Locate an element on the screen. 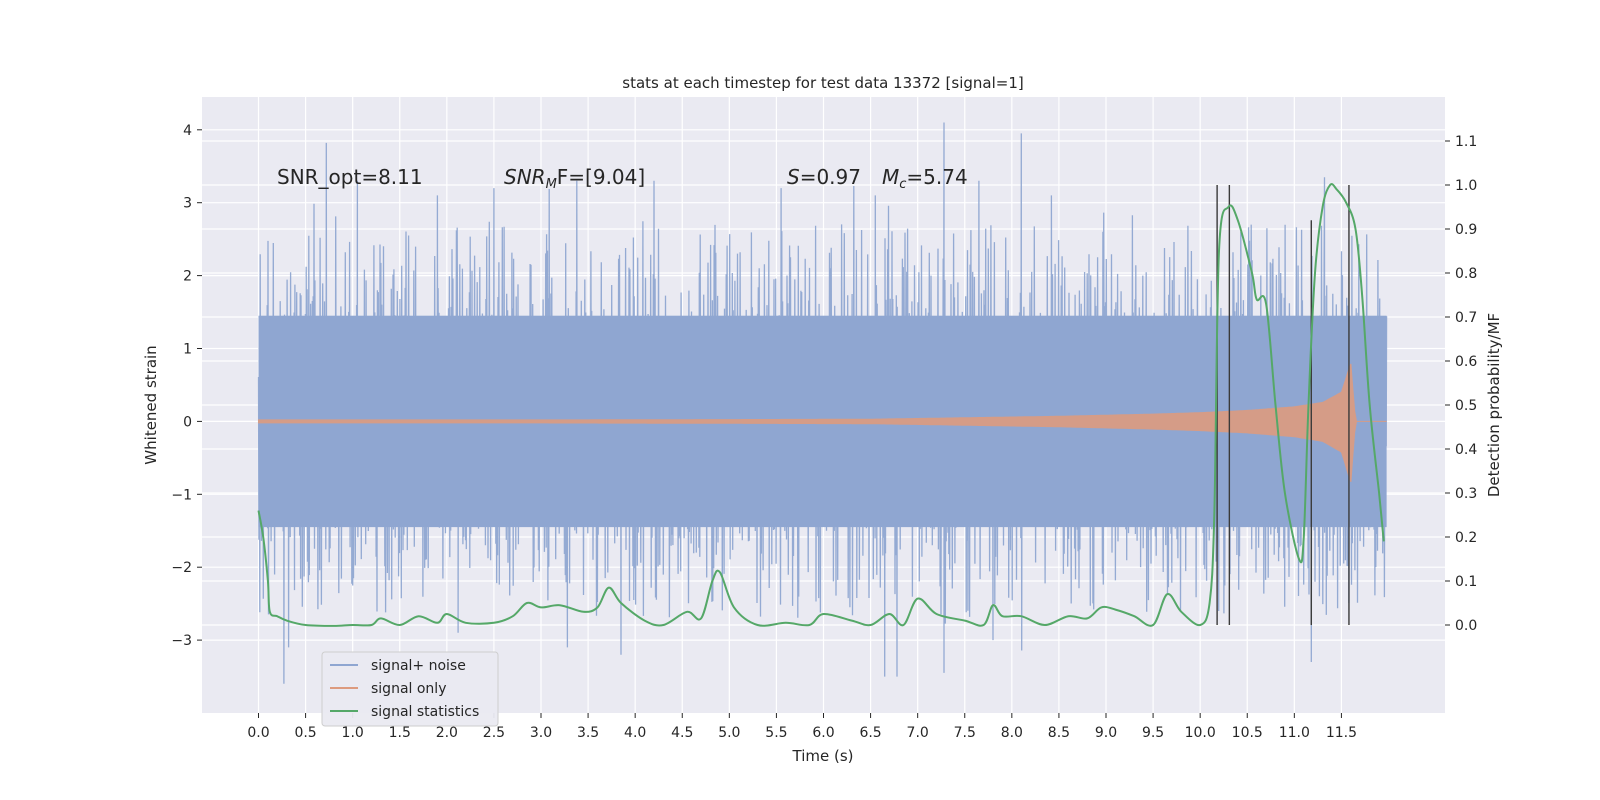 The image size is (1600, 800). y-tick-label: 3 is located at coordinates (187, 204).